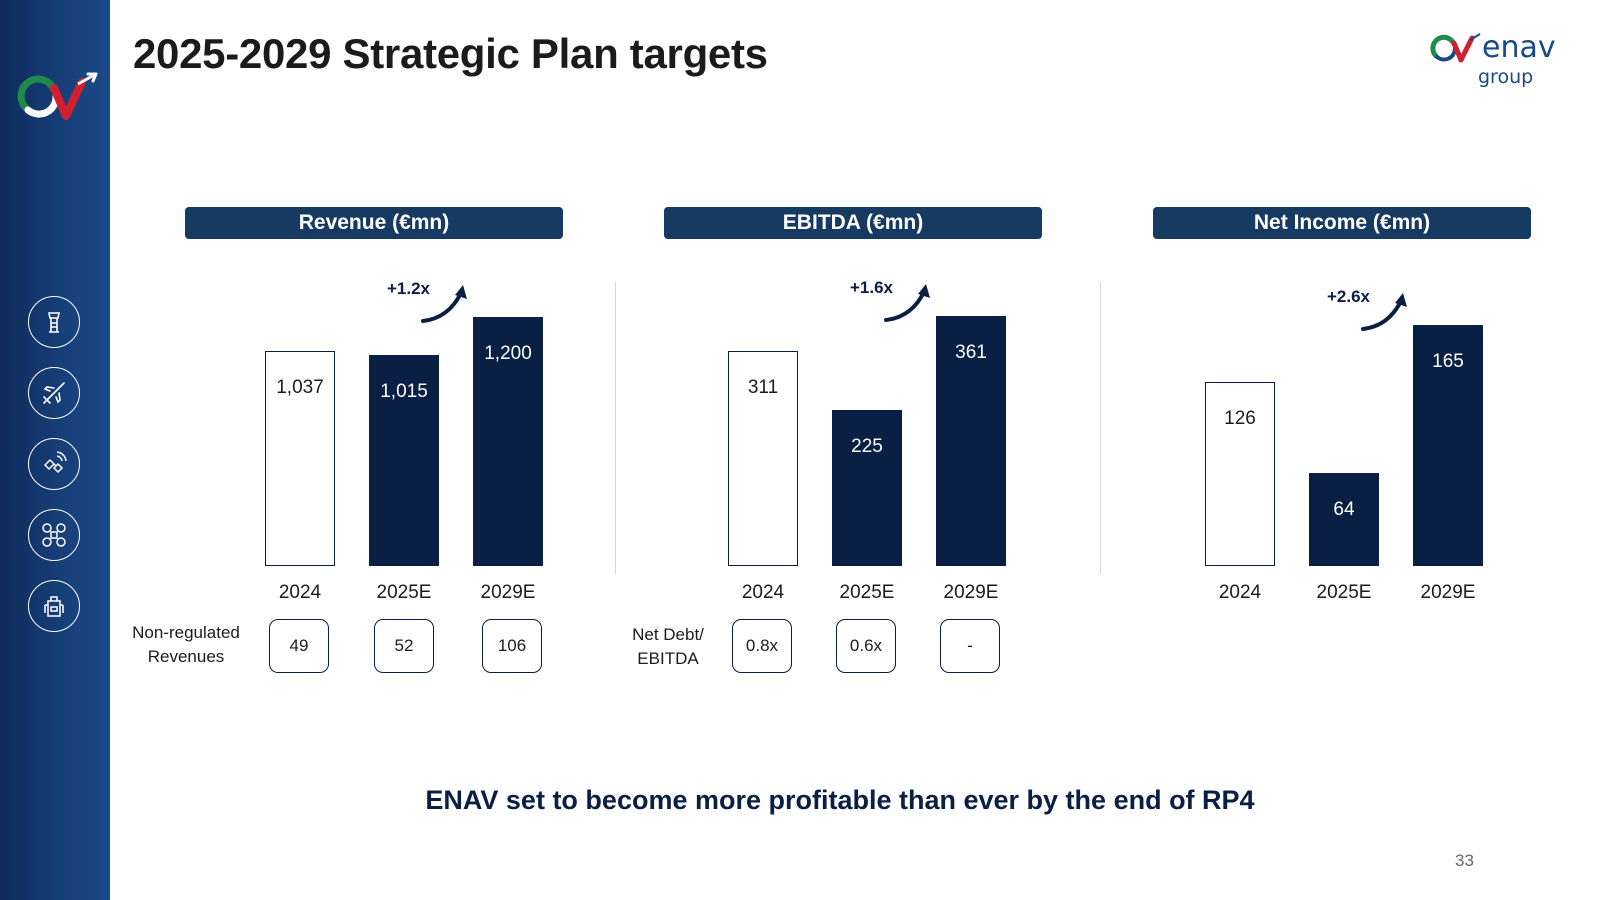 The width and height of the screenshot is (1600, 900). I want to click on brand-subword: group, so click(1506, 77).